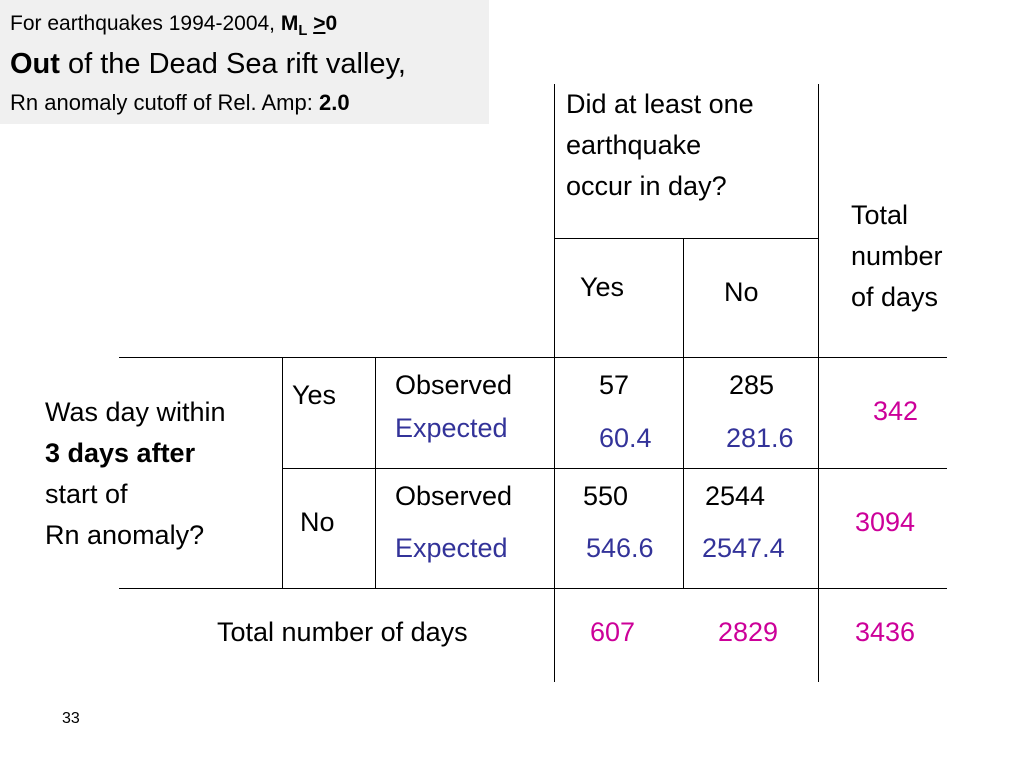 Image resolution: width=1024 pixels, height=768 pixels. Describe the element at coordinates (602, 287) in the screenshot. I see `column-yes-label: Yes` at that location.